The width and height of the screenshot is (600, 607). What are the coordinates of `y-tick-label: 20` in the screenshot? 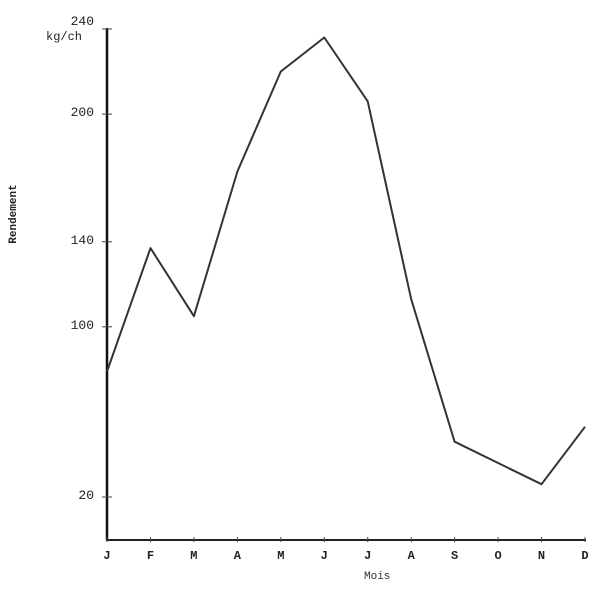 It's located at (86, 495).